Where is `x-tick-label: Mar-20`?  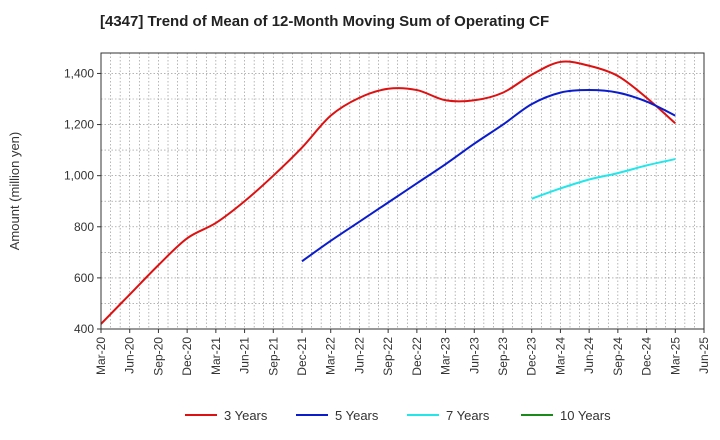
x-tick-label: Mar-20 is located at coordinates (101, 356).